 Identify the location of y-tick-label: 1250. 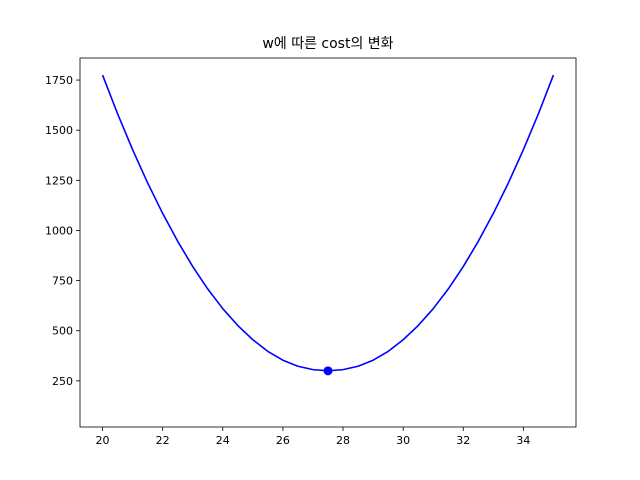
(59, 180).